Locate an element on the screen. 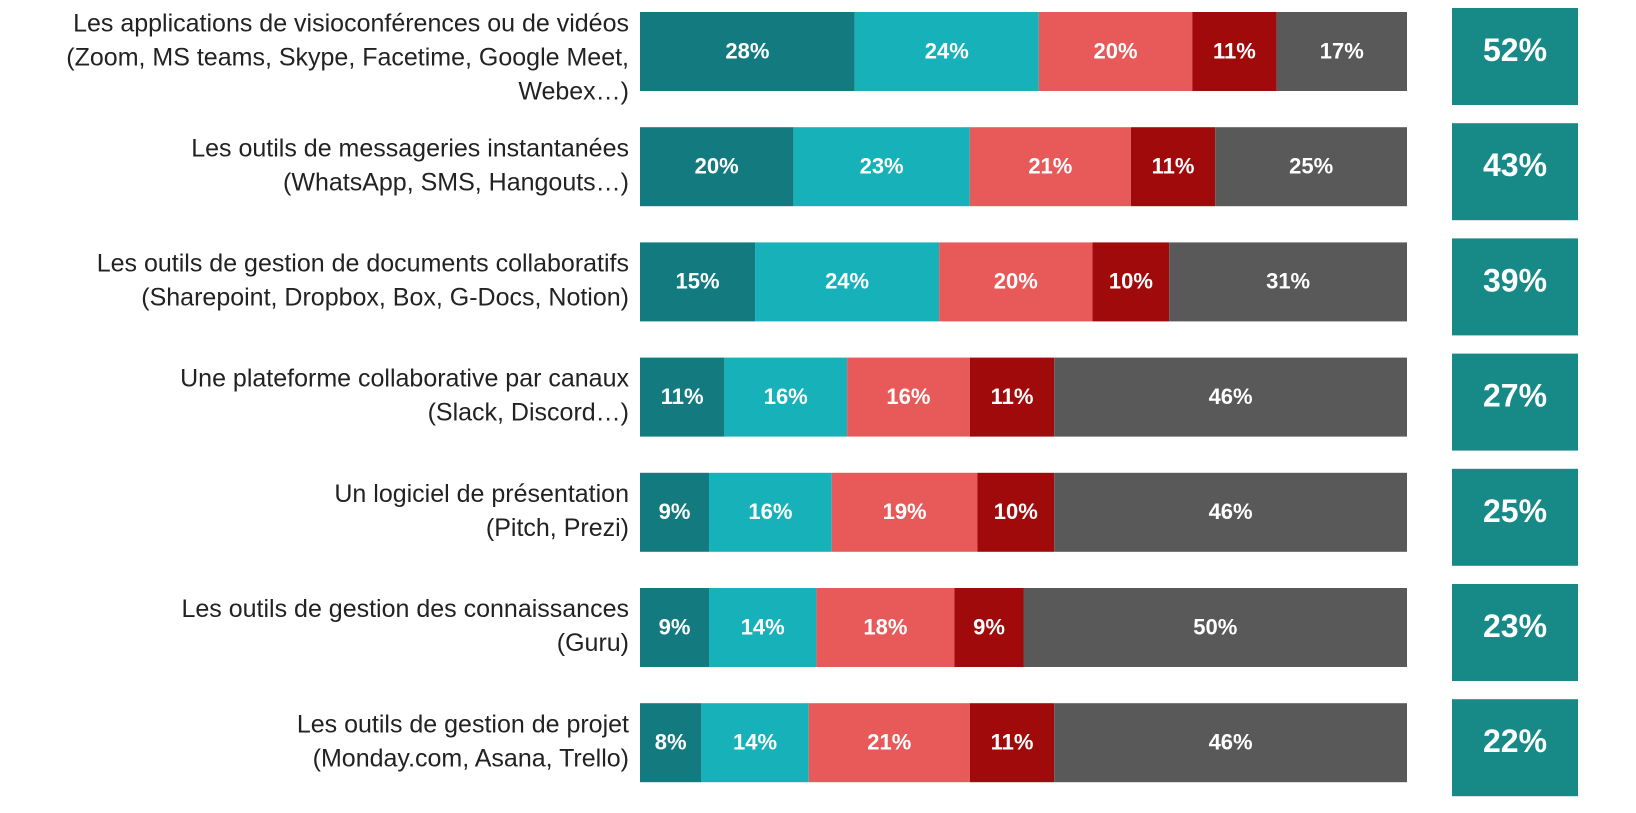 This screenshot has height=813, width=1636. total-label: 43% is located at coordinates (1515, 165).